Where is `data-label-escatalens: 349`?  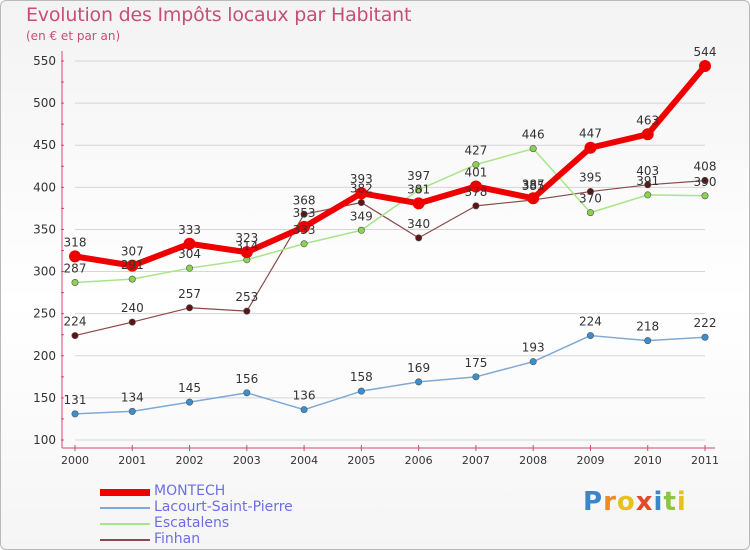 data-label-escatalens: 349 is located at coordinates (361, 216).